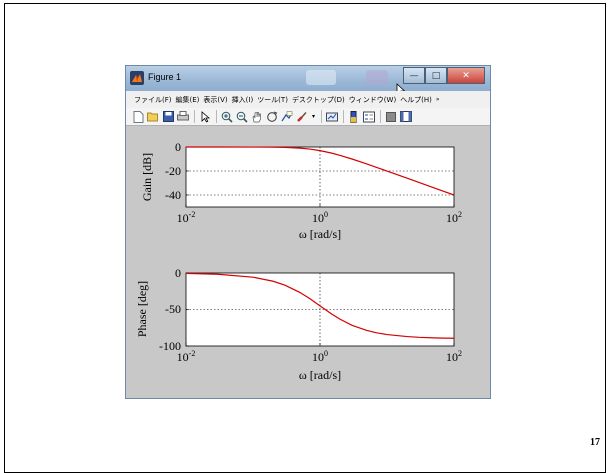 The width and height of the screenshot is (610, 473). What do you see at coordinates (272, 99) in the screenshot?
I see `menu-tools: ツール(T)` at bounding box center [272, 99].